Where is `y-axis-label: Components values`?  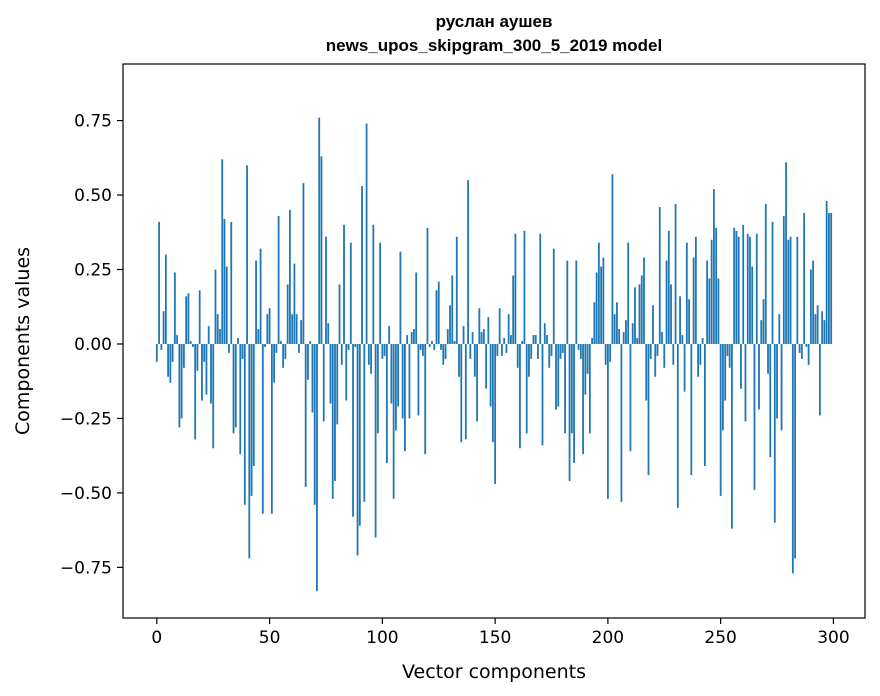 y-axis-label: Components values is located at coordinates (23, 341).